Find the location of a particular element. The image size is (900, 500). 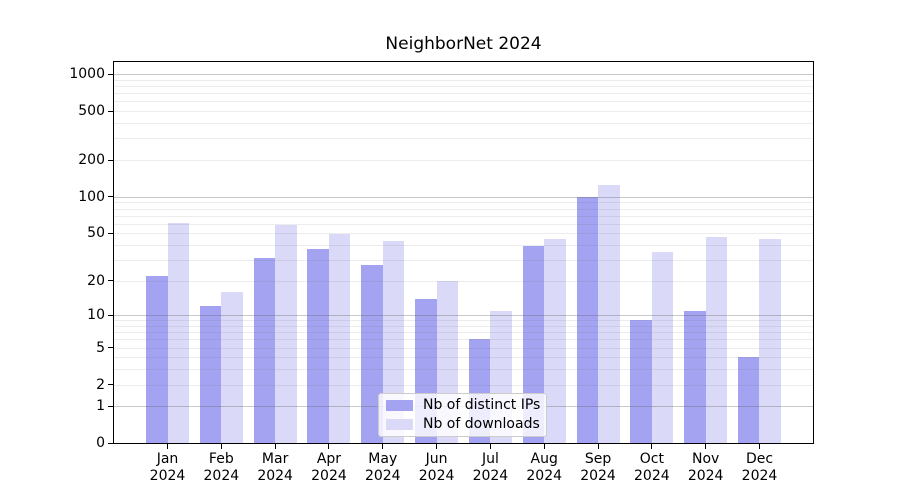

legend-label-distinct-ips: Nb of distinct IPs is located at coordinates (482, 405).